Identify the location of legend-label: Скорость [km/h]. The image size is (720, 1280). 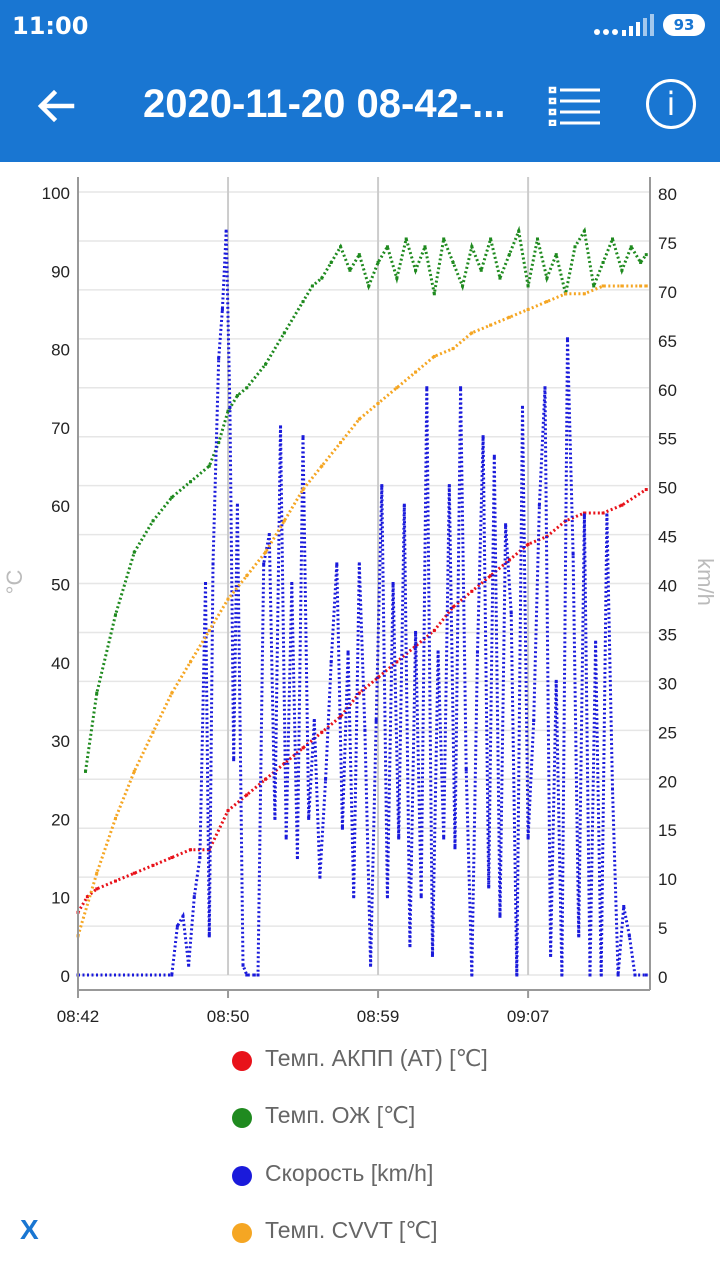
(349, 1173).